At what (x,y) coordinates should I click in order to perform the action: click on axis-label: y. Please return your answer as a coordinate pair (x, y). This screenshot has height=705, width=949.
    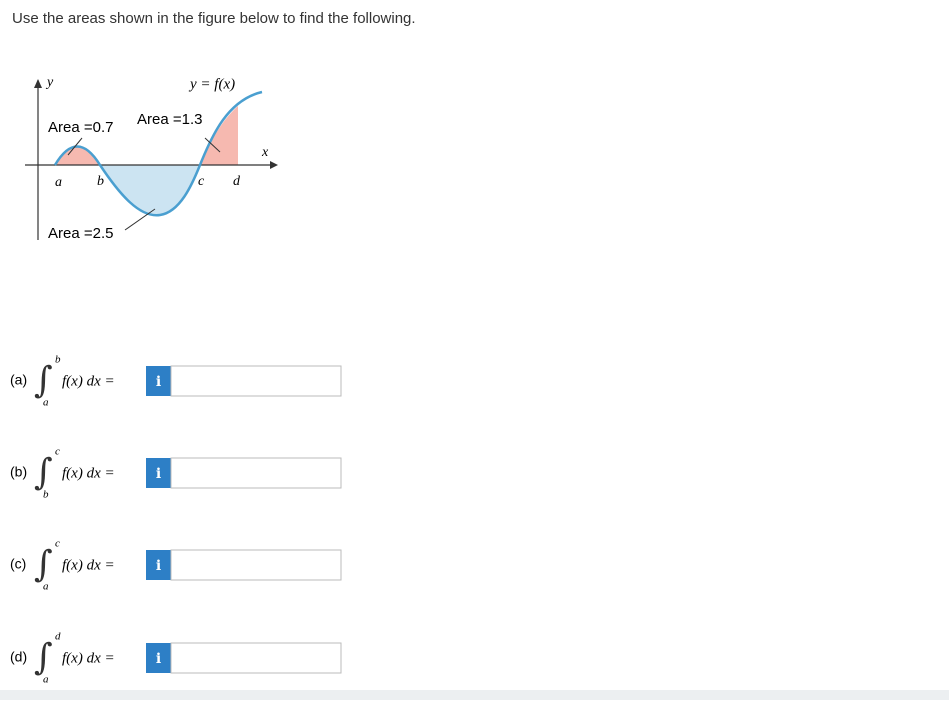
    Looking at the image, I should click on (49, 82).